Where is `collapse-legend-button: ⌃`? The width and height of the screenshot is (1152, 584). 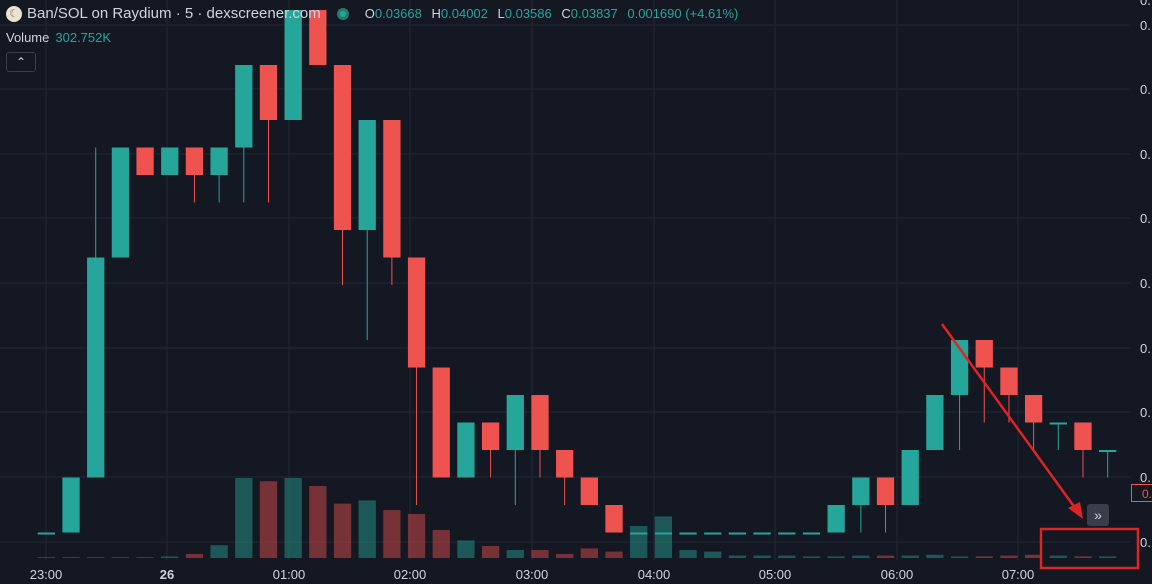
collapse-legend-button: ⌃ is located at coordinates (21, 62).